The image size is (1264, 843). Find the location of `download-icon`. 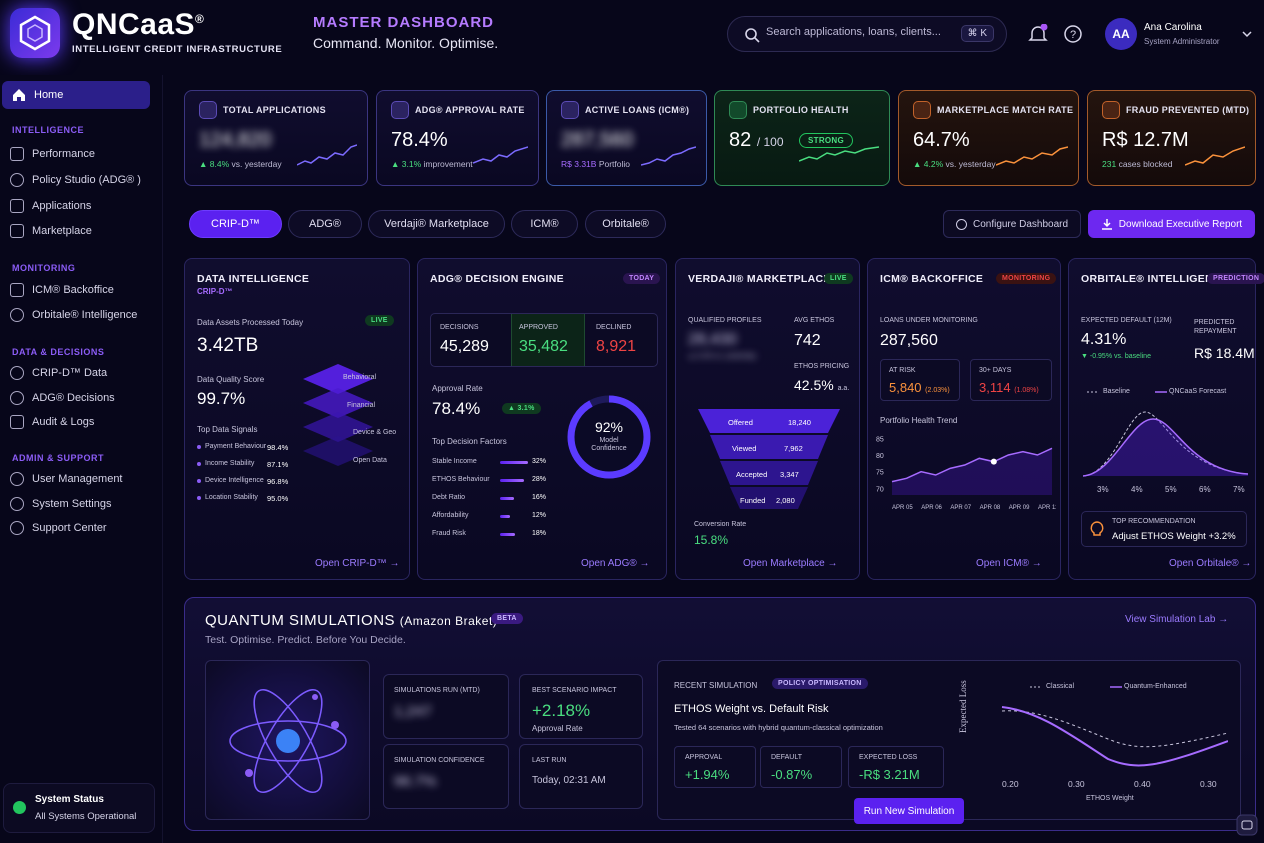

download-icon is located at coordinates (1106, 224).